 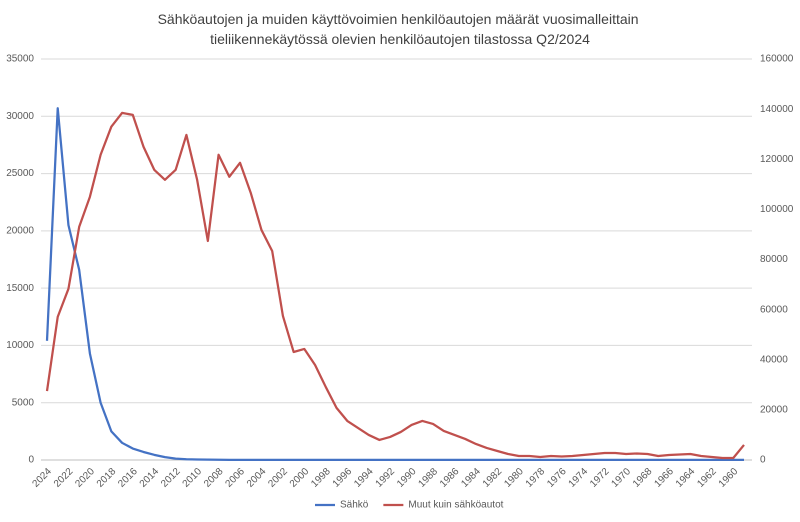 What do you see at coordinates (150, 478) in the screenshot?
I see `x-tick-label: 2014` at bounding box center [150, 478].